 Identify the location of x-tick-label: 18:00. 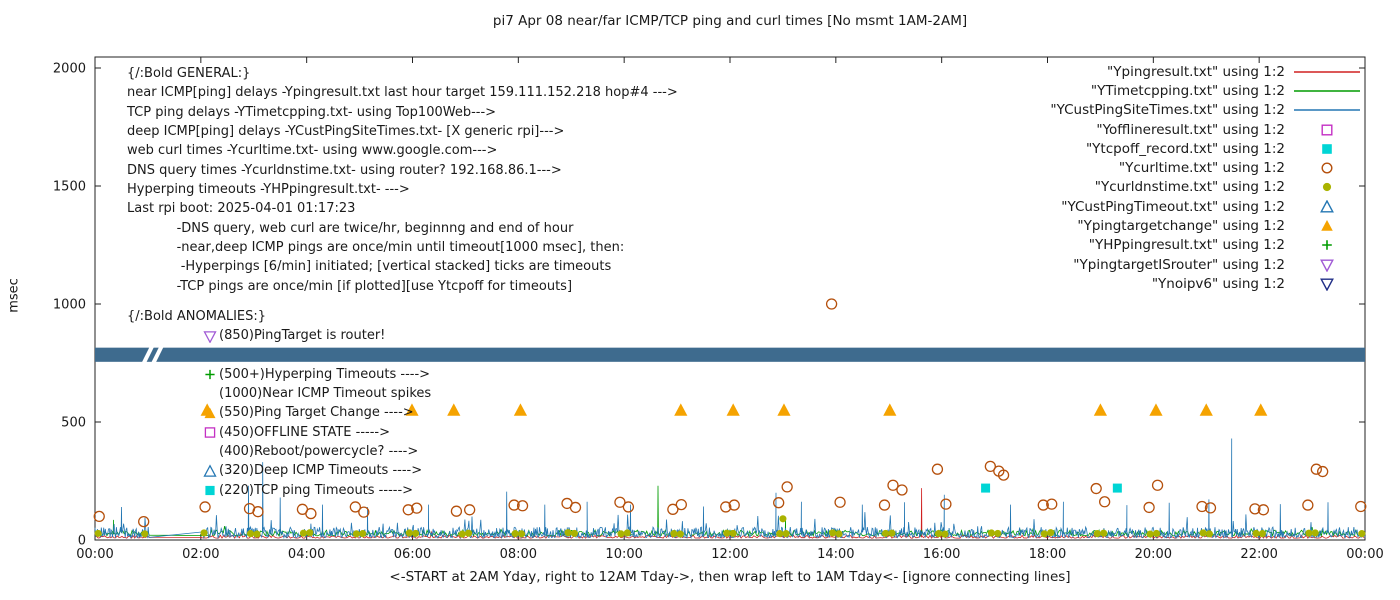
(1047, 554).